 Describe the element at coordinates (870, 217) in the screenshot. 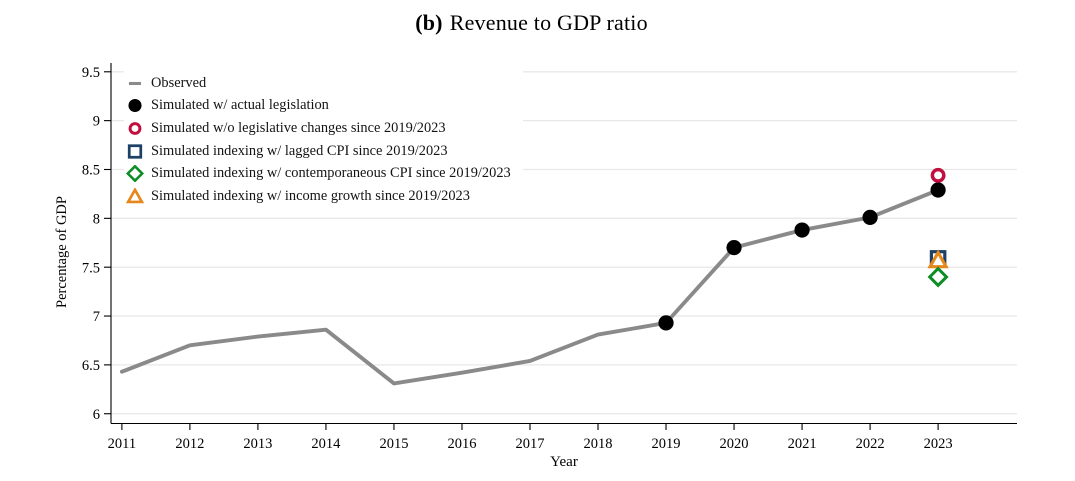

I see `actual_legislation-marker-2022` at that location.